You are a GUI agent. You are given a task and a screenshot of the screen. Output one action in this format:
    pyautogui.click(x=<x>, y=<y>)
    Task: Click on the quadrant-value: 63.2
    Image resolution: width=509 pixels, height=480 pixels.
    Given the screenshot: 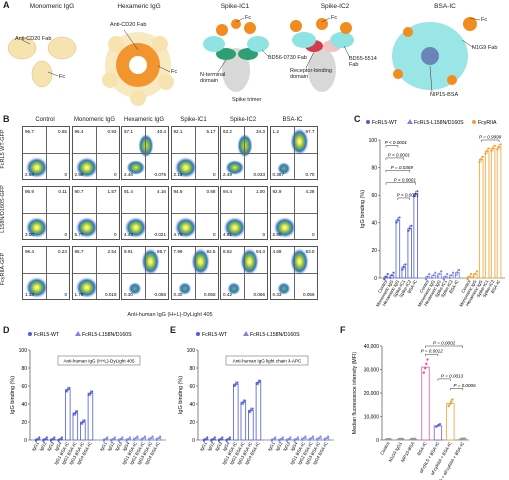 What is the action you would take?
    pyautogui.click(x=227, y=131)
    